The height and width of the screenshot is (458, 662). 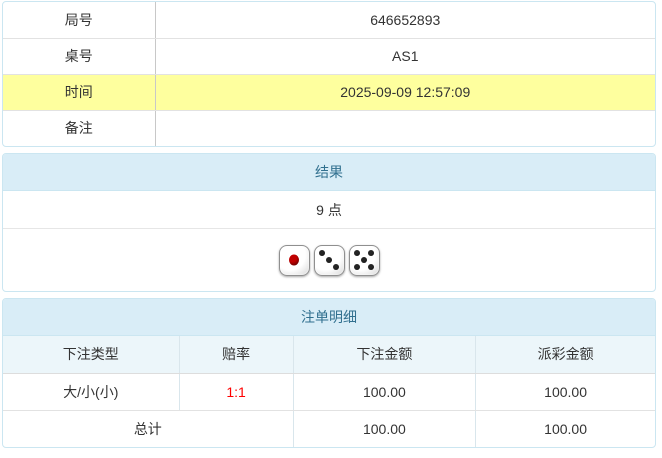 What do you see at coordinates (329, 210) in the screenshot?
I see `result-points: 9 点` at bounding box center [329, 210].